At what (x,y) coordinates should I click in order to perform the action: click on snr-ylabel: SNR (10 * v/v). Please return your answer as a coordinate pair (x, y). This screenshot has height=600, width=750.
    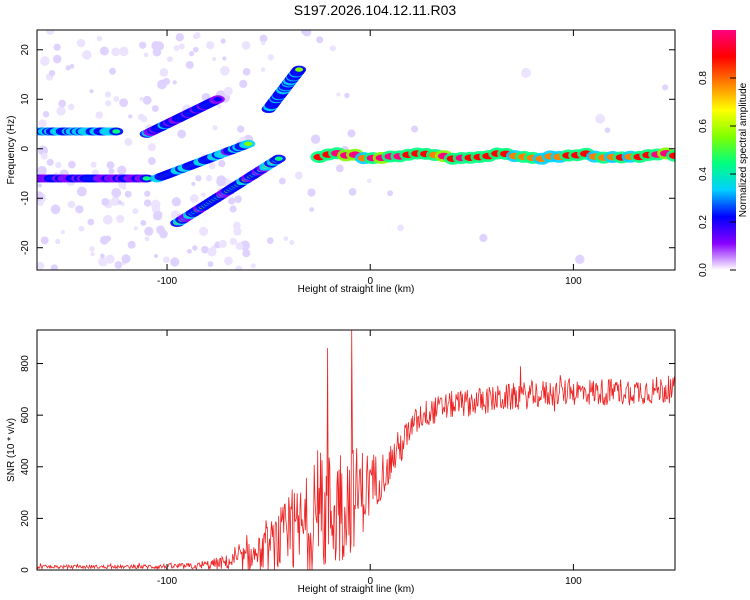
    Looking at the image, I should click on (11, 450).